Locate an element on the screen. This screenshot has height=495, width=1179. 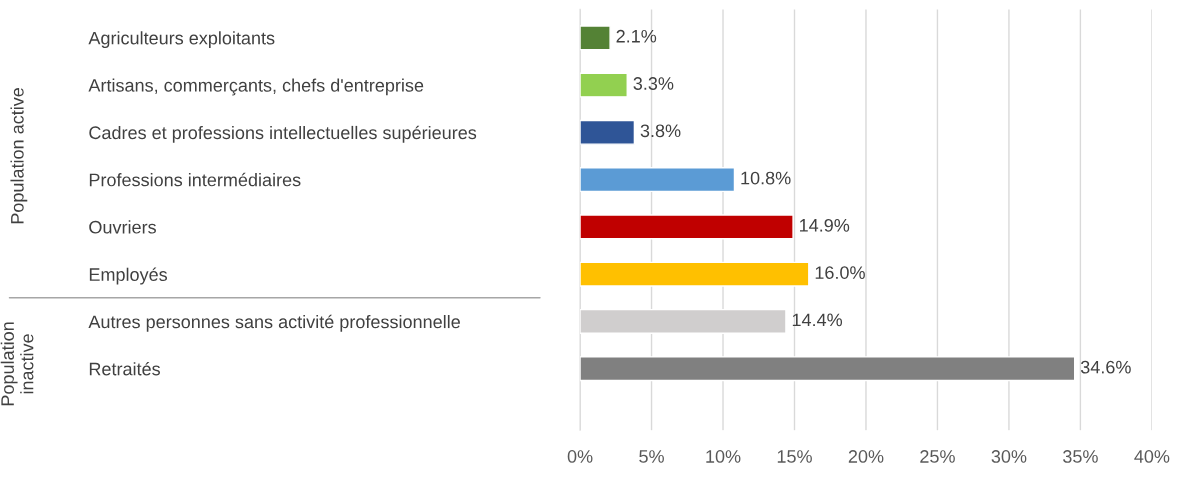
y-tick-label: Agriculteurs exploitants is located at coordinates (181, 40).